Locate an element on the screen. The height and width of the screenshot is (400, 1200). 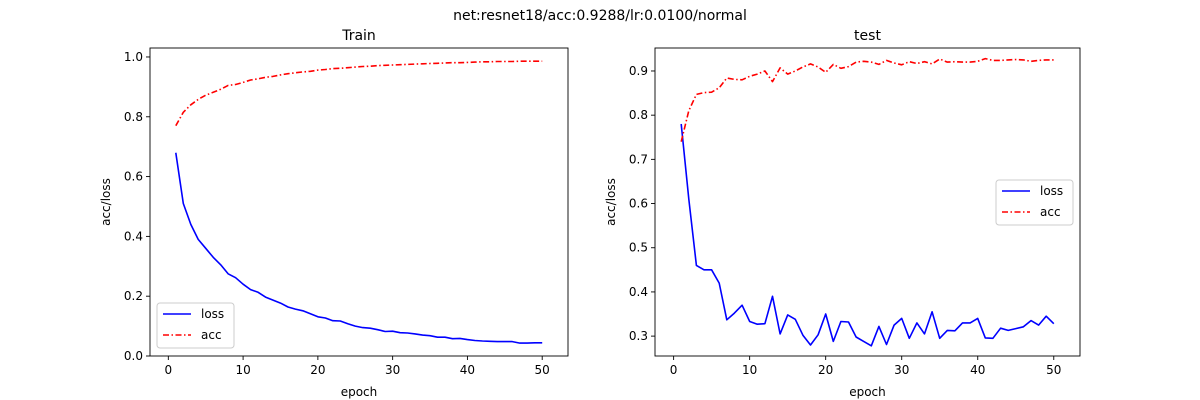
y-tick-label: 0.9 is located at coordinates (638, 71).